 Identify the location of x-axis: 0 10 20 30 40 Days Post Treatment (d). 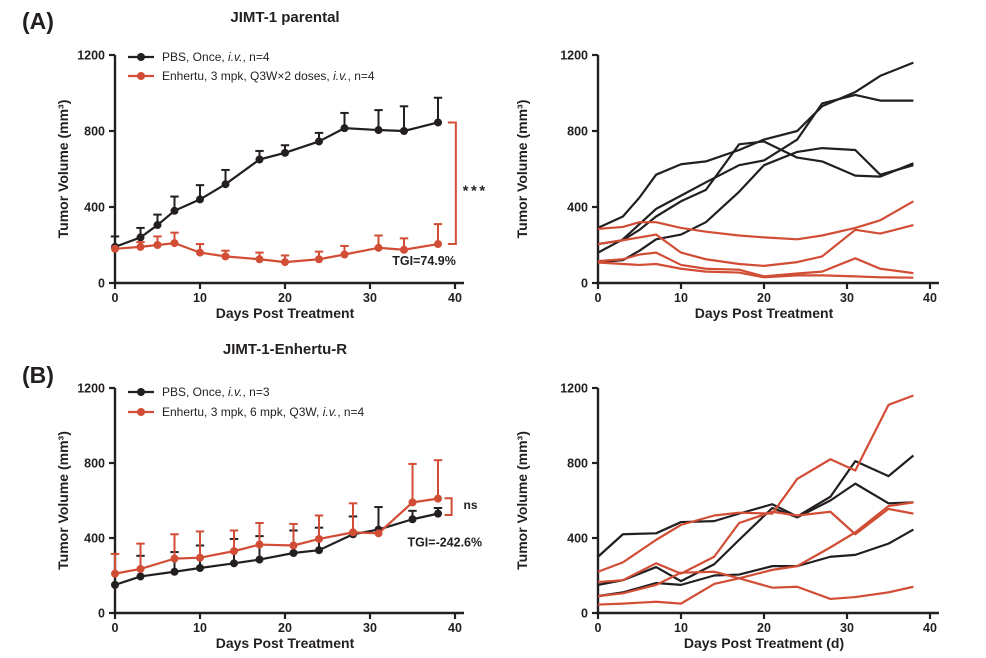
(767, 631).